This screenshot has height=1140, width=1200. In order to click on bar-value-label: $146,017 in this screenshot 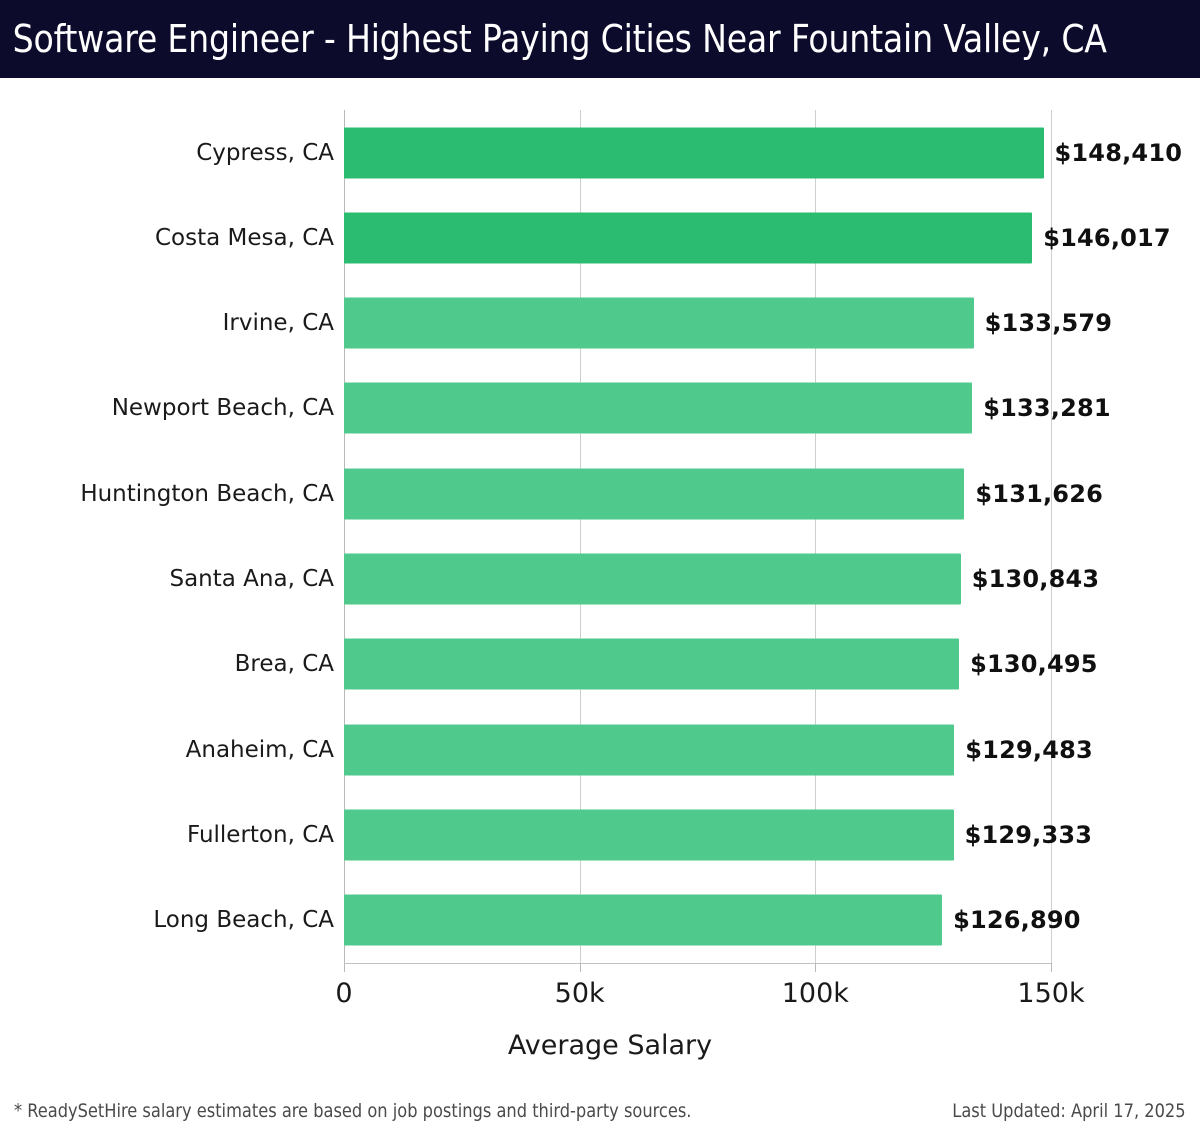, I will do `click(1107, 237)`.